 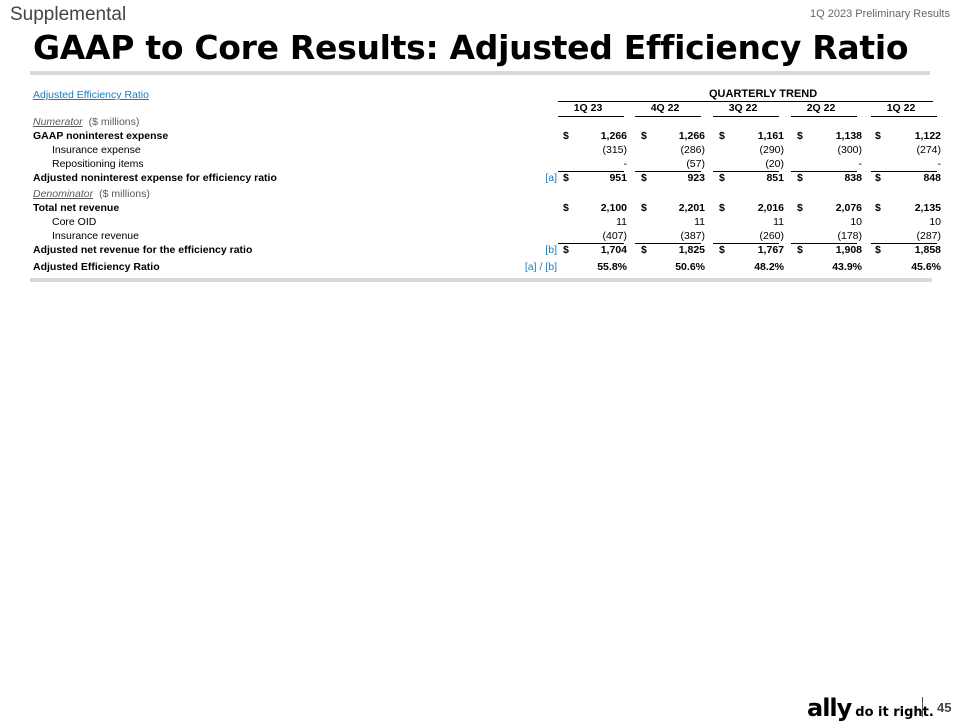 I want to click on table-cell: 2,201, so click(x=691, y=208).